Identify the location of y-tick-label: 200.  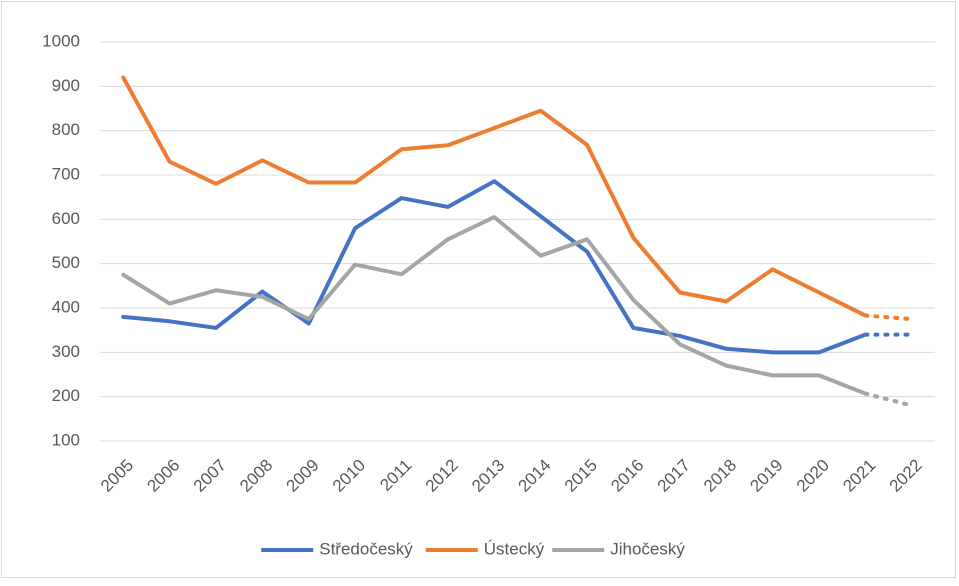
(66, 395).